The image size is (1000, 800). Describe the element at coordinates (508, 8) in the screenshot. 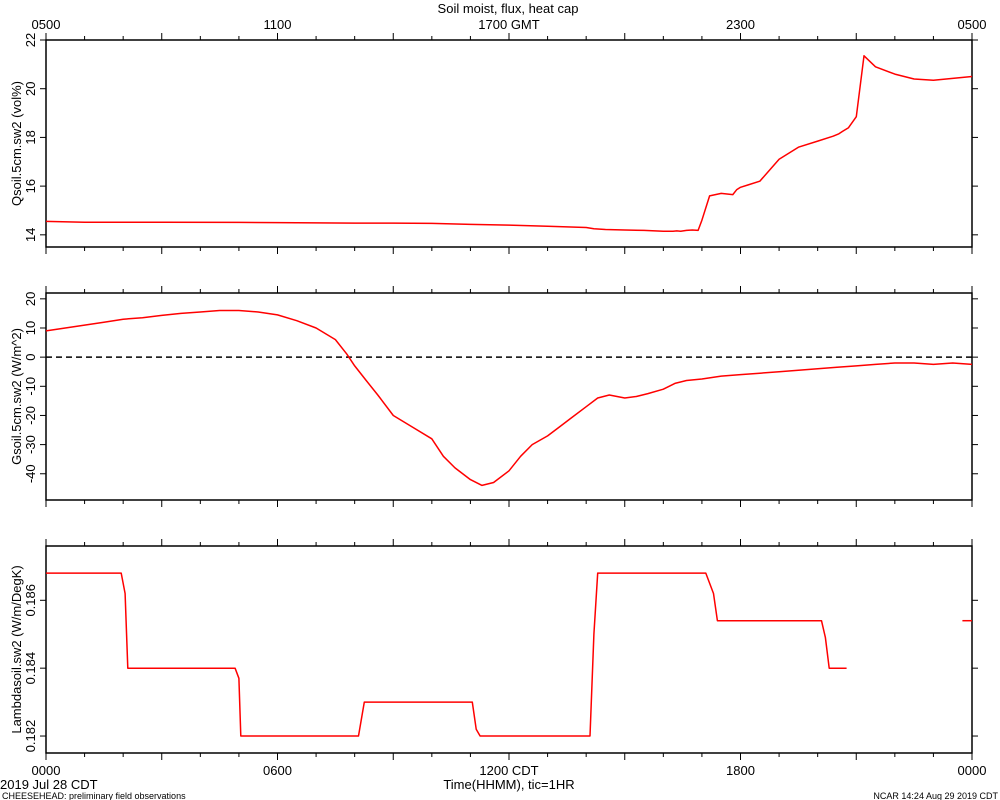

I see `chart-title: Soil moist, flux, heat cap` at that location.